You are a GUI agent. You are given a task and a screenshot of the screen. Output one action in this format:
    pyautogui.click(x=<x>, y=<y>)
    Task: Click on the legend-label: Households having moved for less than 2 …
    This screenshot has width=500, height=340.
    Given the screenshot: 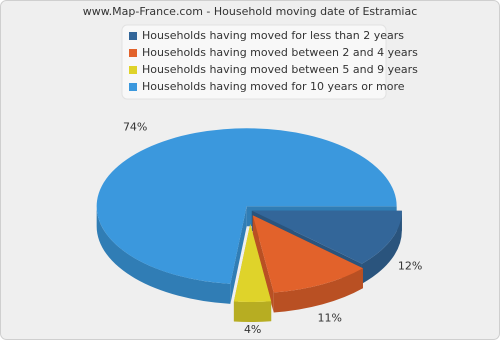 What is the action you would take?
    pyautogui.click(x=273, y=35)
    